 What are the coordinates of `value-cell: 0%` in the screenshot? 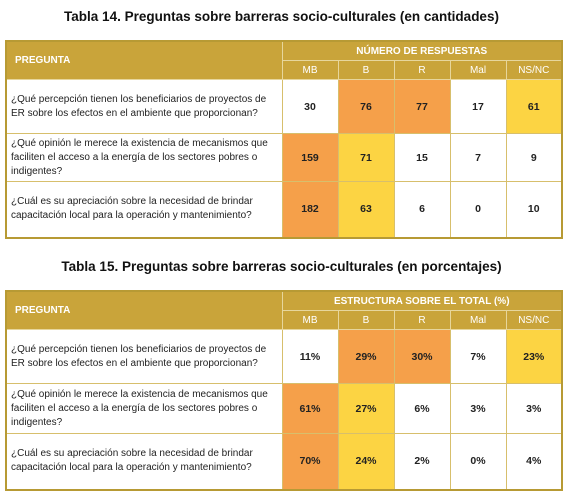 It's located at (478, 461).